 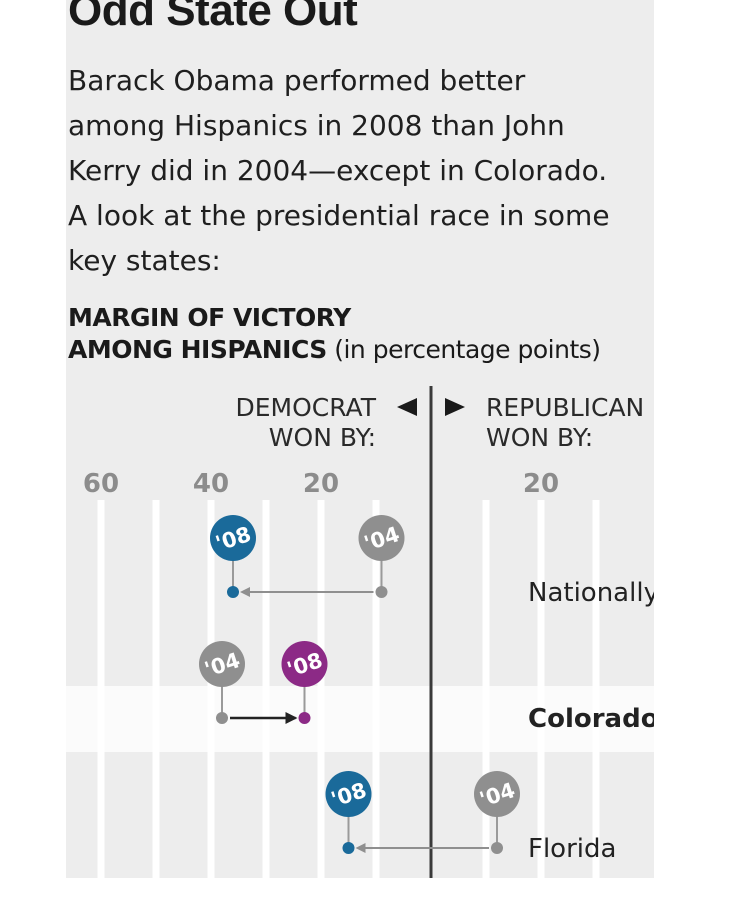 I want to click on state-label-colorado: Colorado, so click(x=591, y=719).